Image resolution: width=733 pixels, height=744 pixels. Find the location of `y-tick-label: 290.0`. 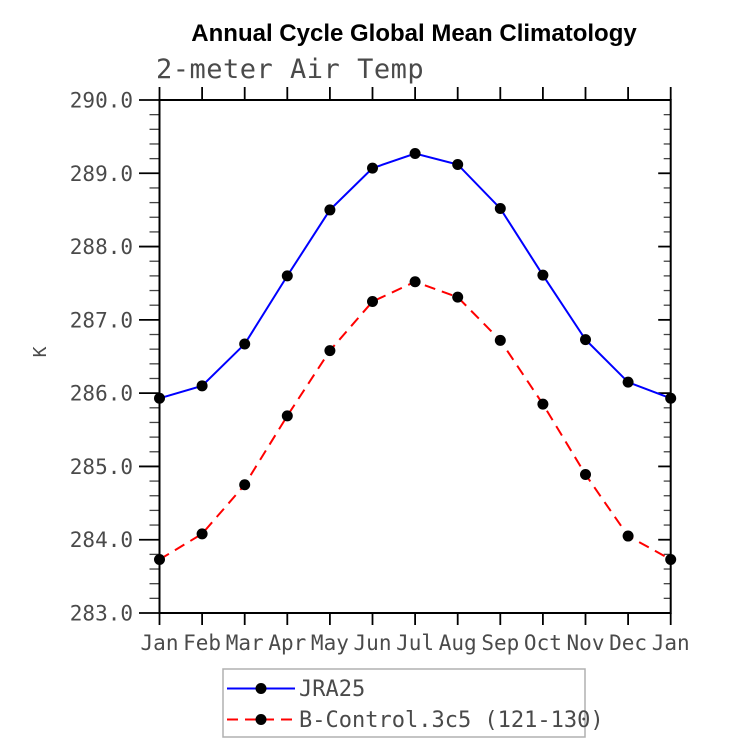

y-tick-label: 290.0 is located at coordinates (101, 101).